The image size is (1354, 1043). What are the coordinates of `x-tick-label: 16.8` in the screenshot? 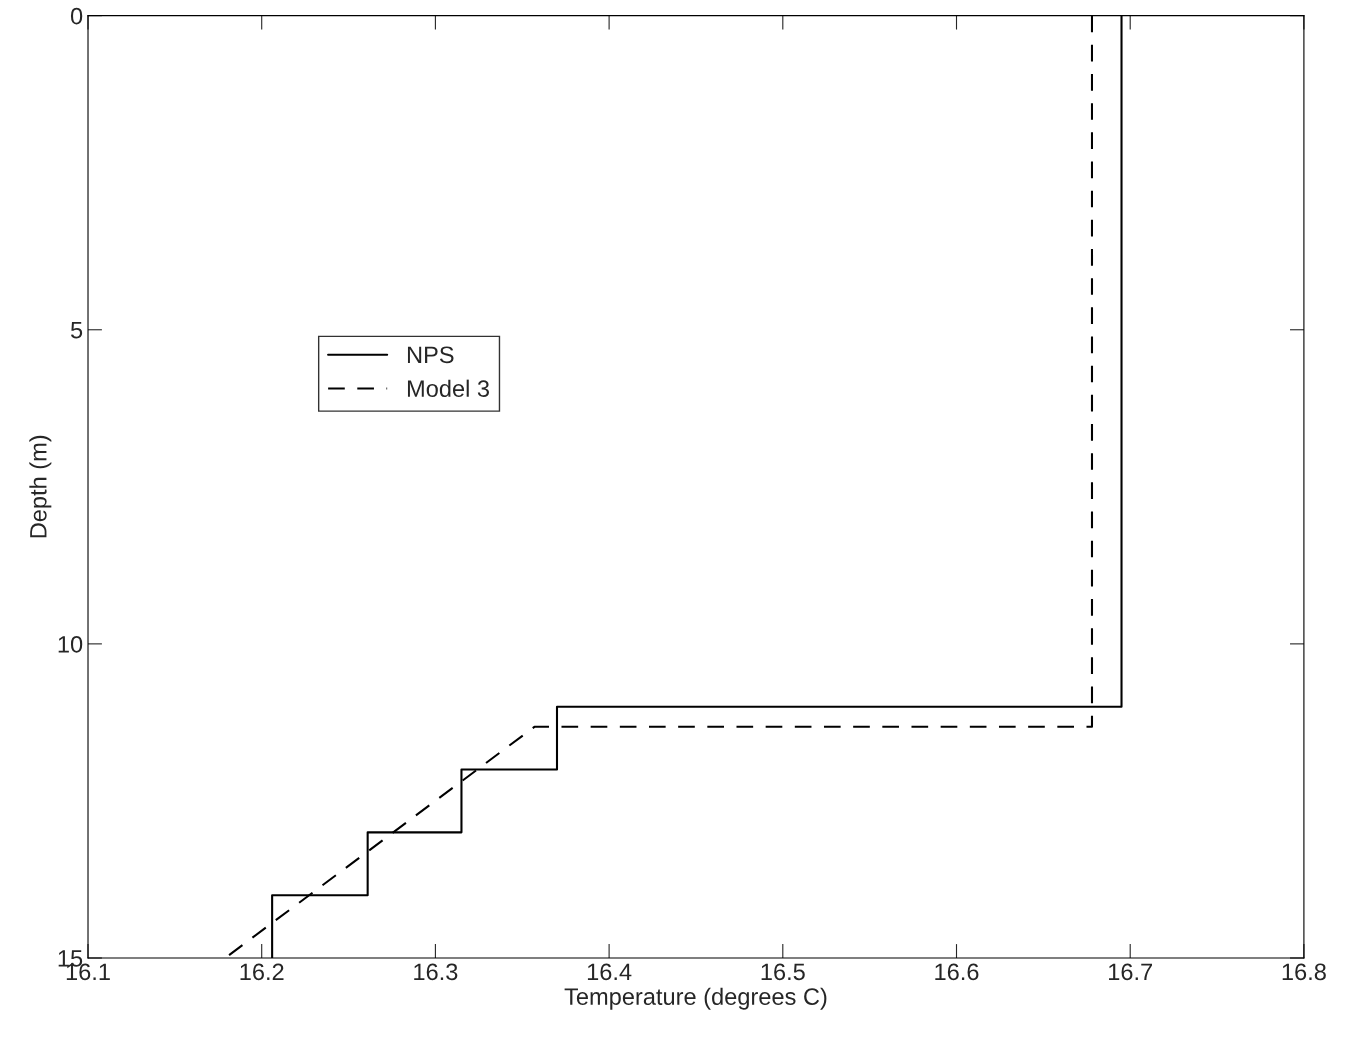 It's located at (1304, 972).